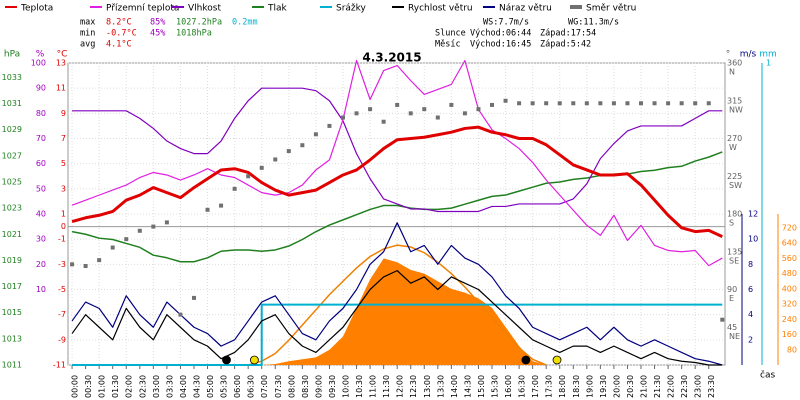  I want to click on y-tick-label: 1015, so click(12, 312).